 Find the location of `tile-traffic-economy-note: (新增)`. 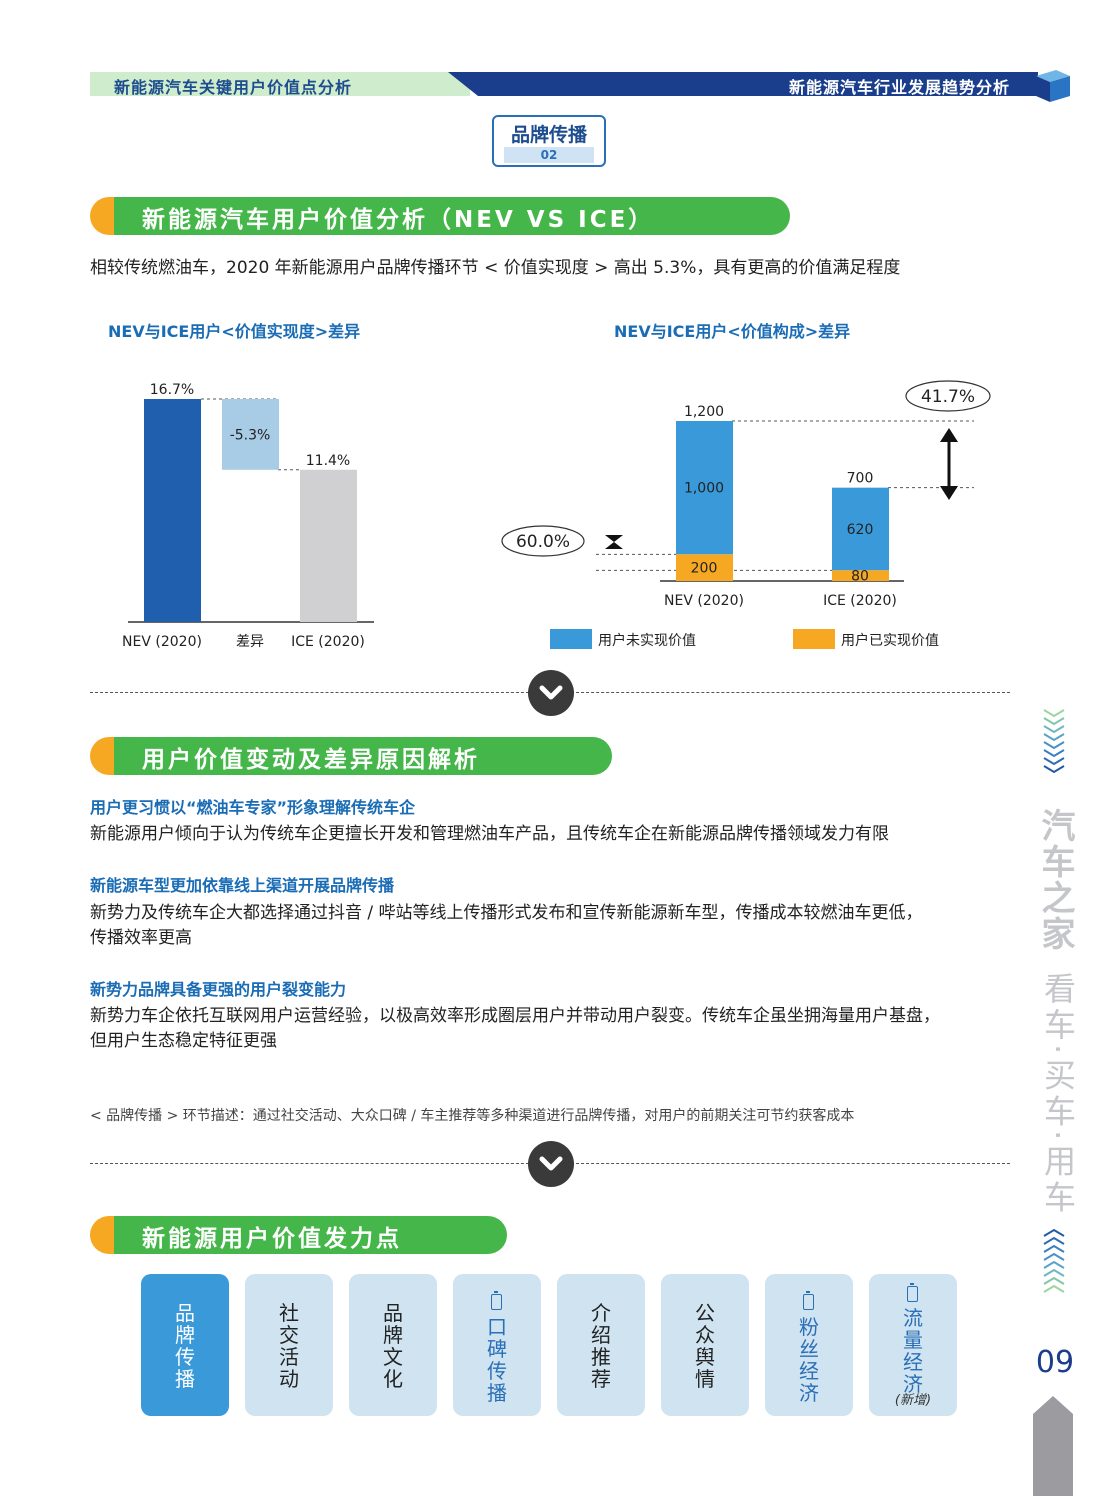

tile-traffic-economy-note: (新增) is located at coordinates (913, 1400).